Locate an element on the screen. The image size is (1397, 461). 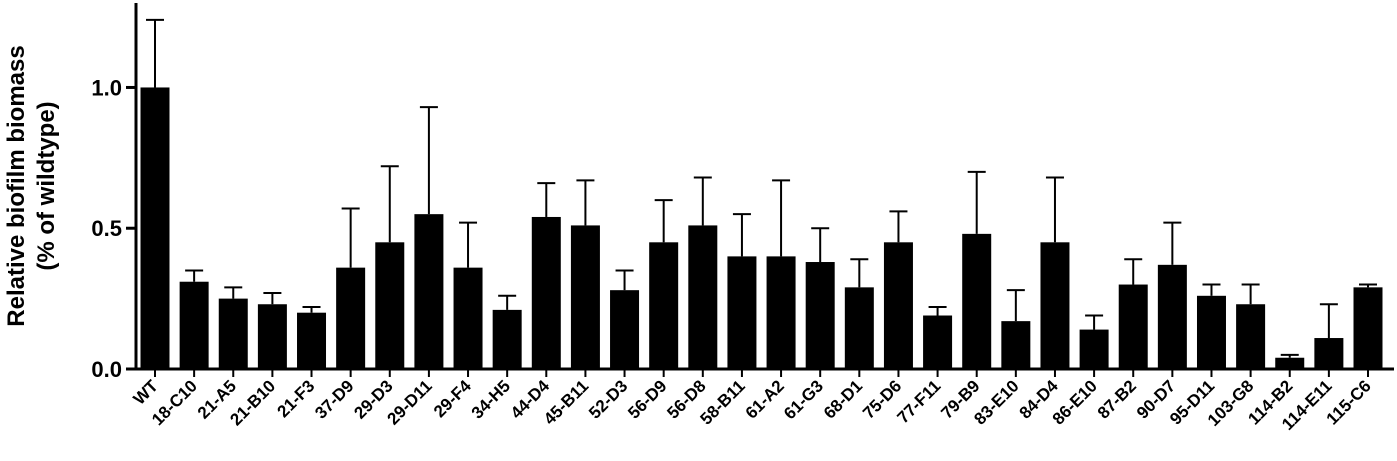
x-tick-label: 29-F4 is located at coordinates (452, 398).